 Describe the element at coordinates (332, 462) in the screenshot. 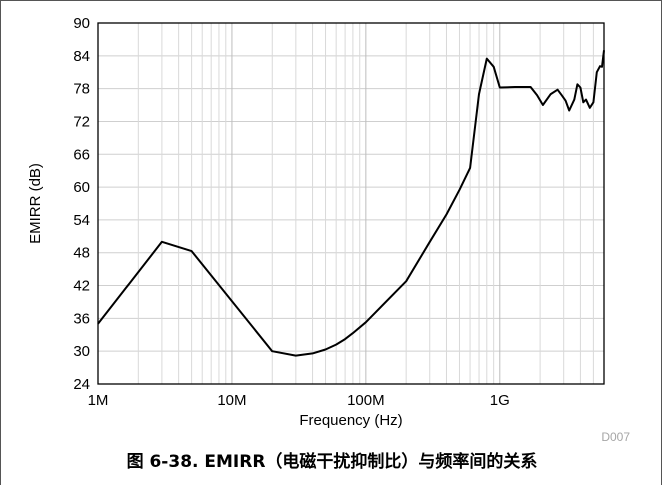

I see `figure-caption: 图 6-38. EMIRR（电磁干扰抑制比）与频率间的关系` at that location.